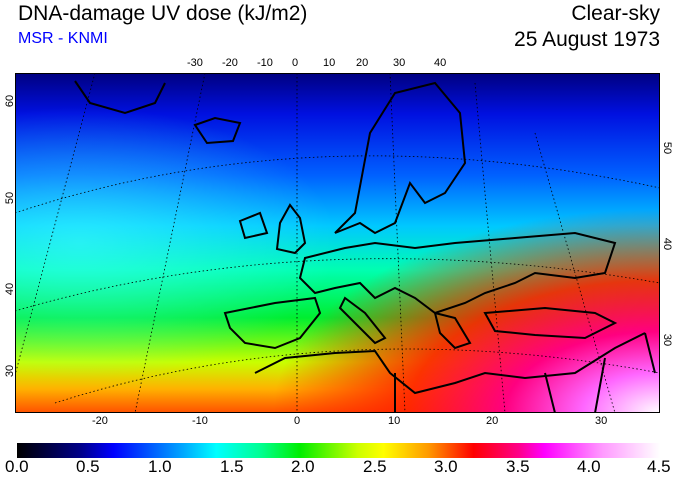  Describe the element at coordinates (10, 101) in the screenshot. I see `left-lat-label: 60` at that location.